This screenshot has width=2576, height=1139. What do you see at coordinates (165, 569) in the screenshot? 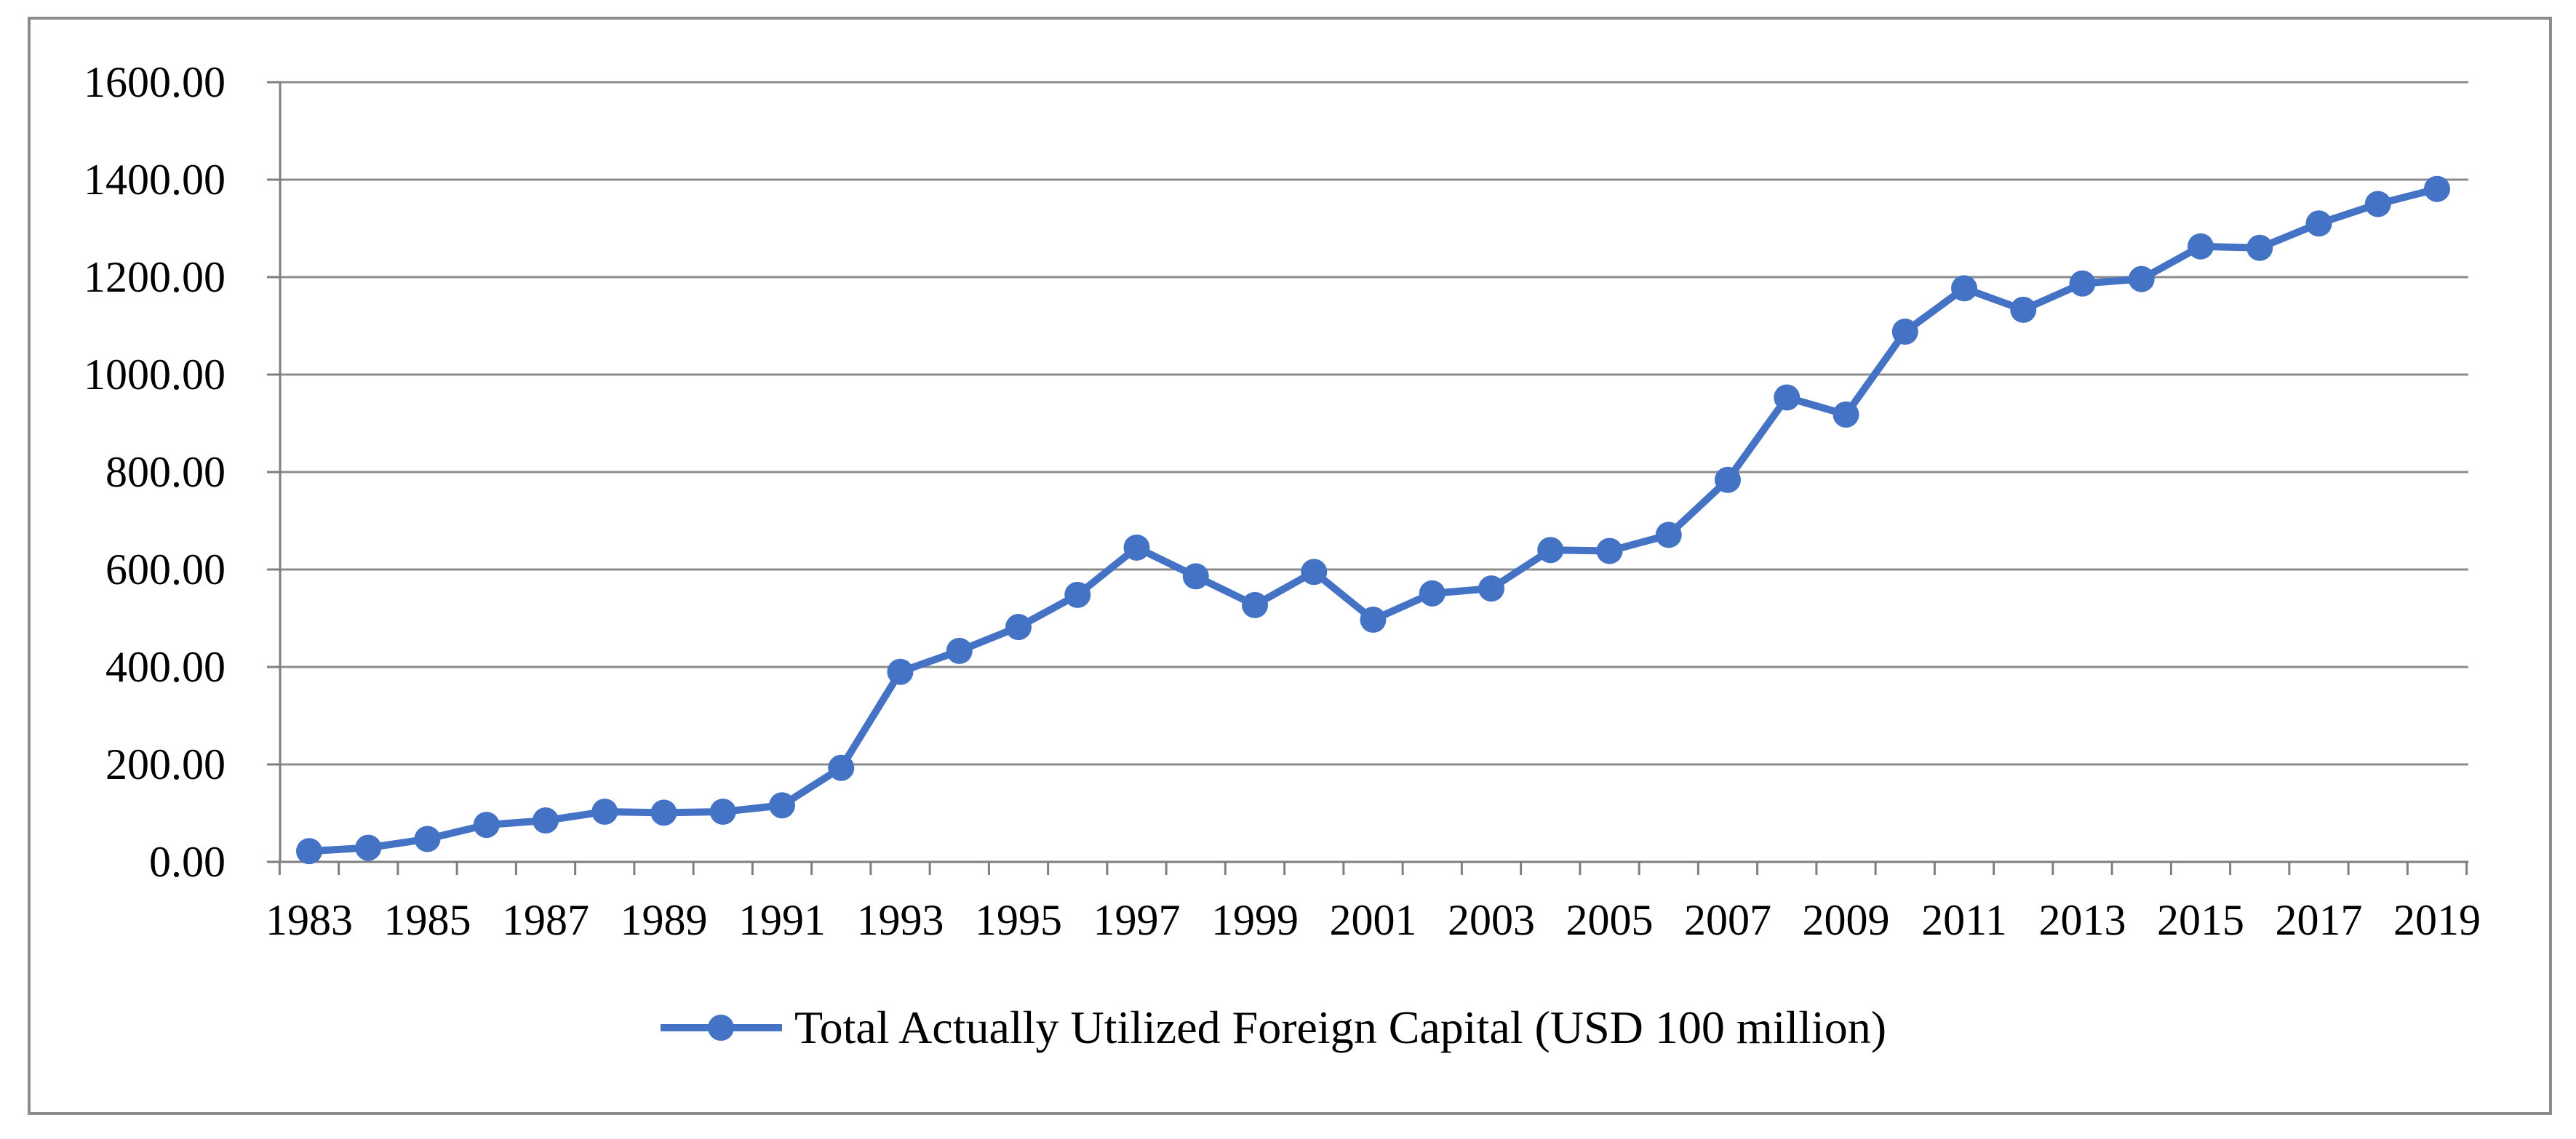
I see `y-tick-label: 600.00` at bounding box center [165, 569].